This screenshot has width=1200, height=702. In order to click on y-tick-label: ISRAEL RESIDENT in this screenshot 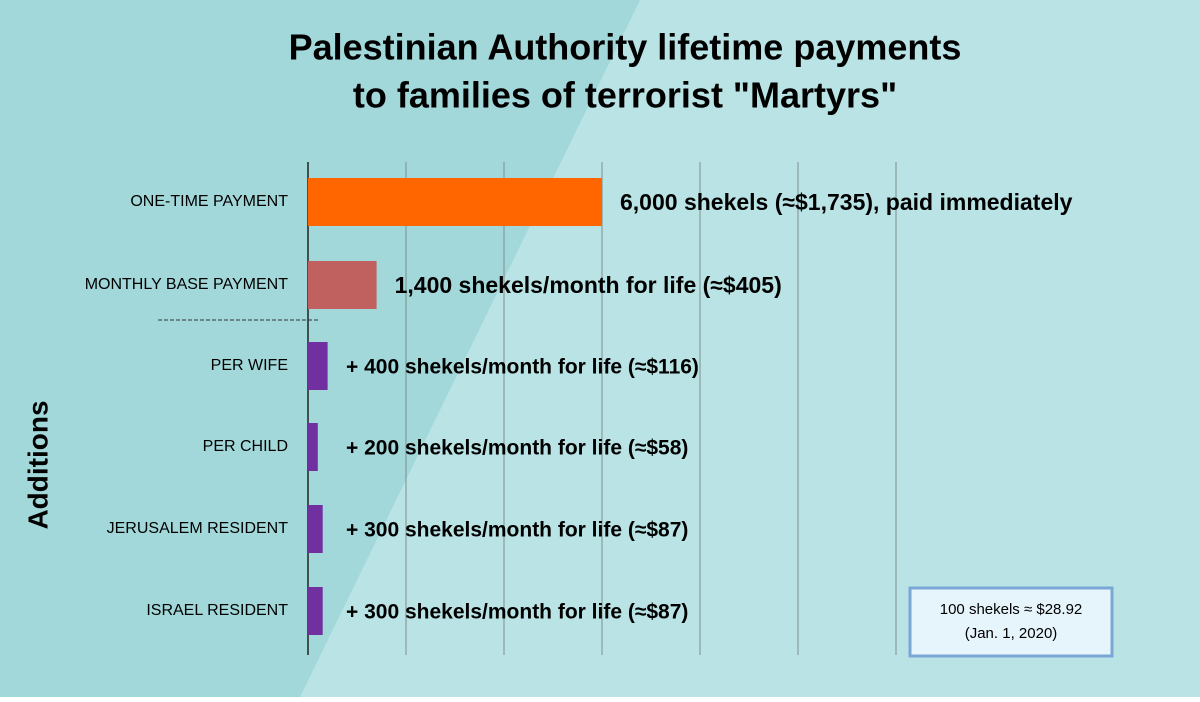, I will do `click(217, 610)`.